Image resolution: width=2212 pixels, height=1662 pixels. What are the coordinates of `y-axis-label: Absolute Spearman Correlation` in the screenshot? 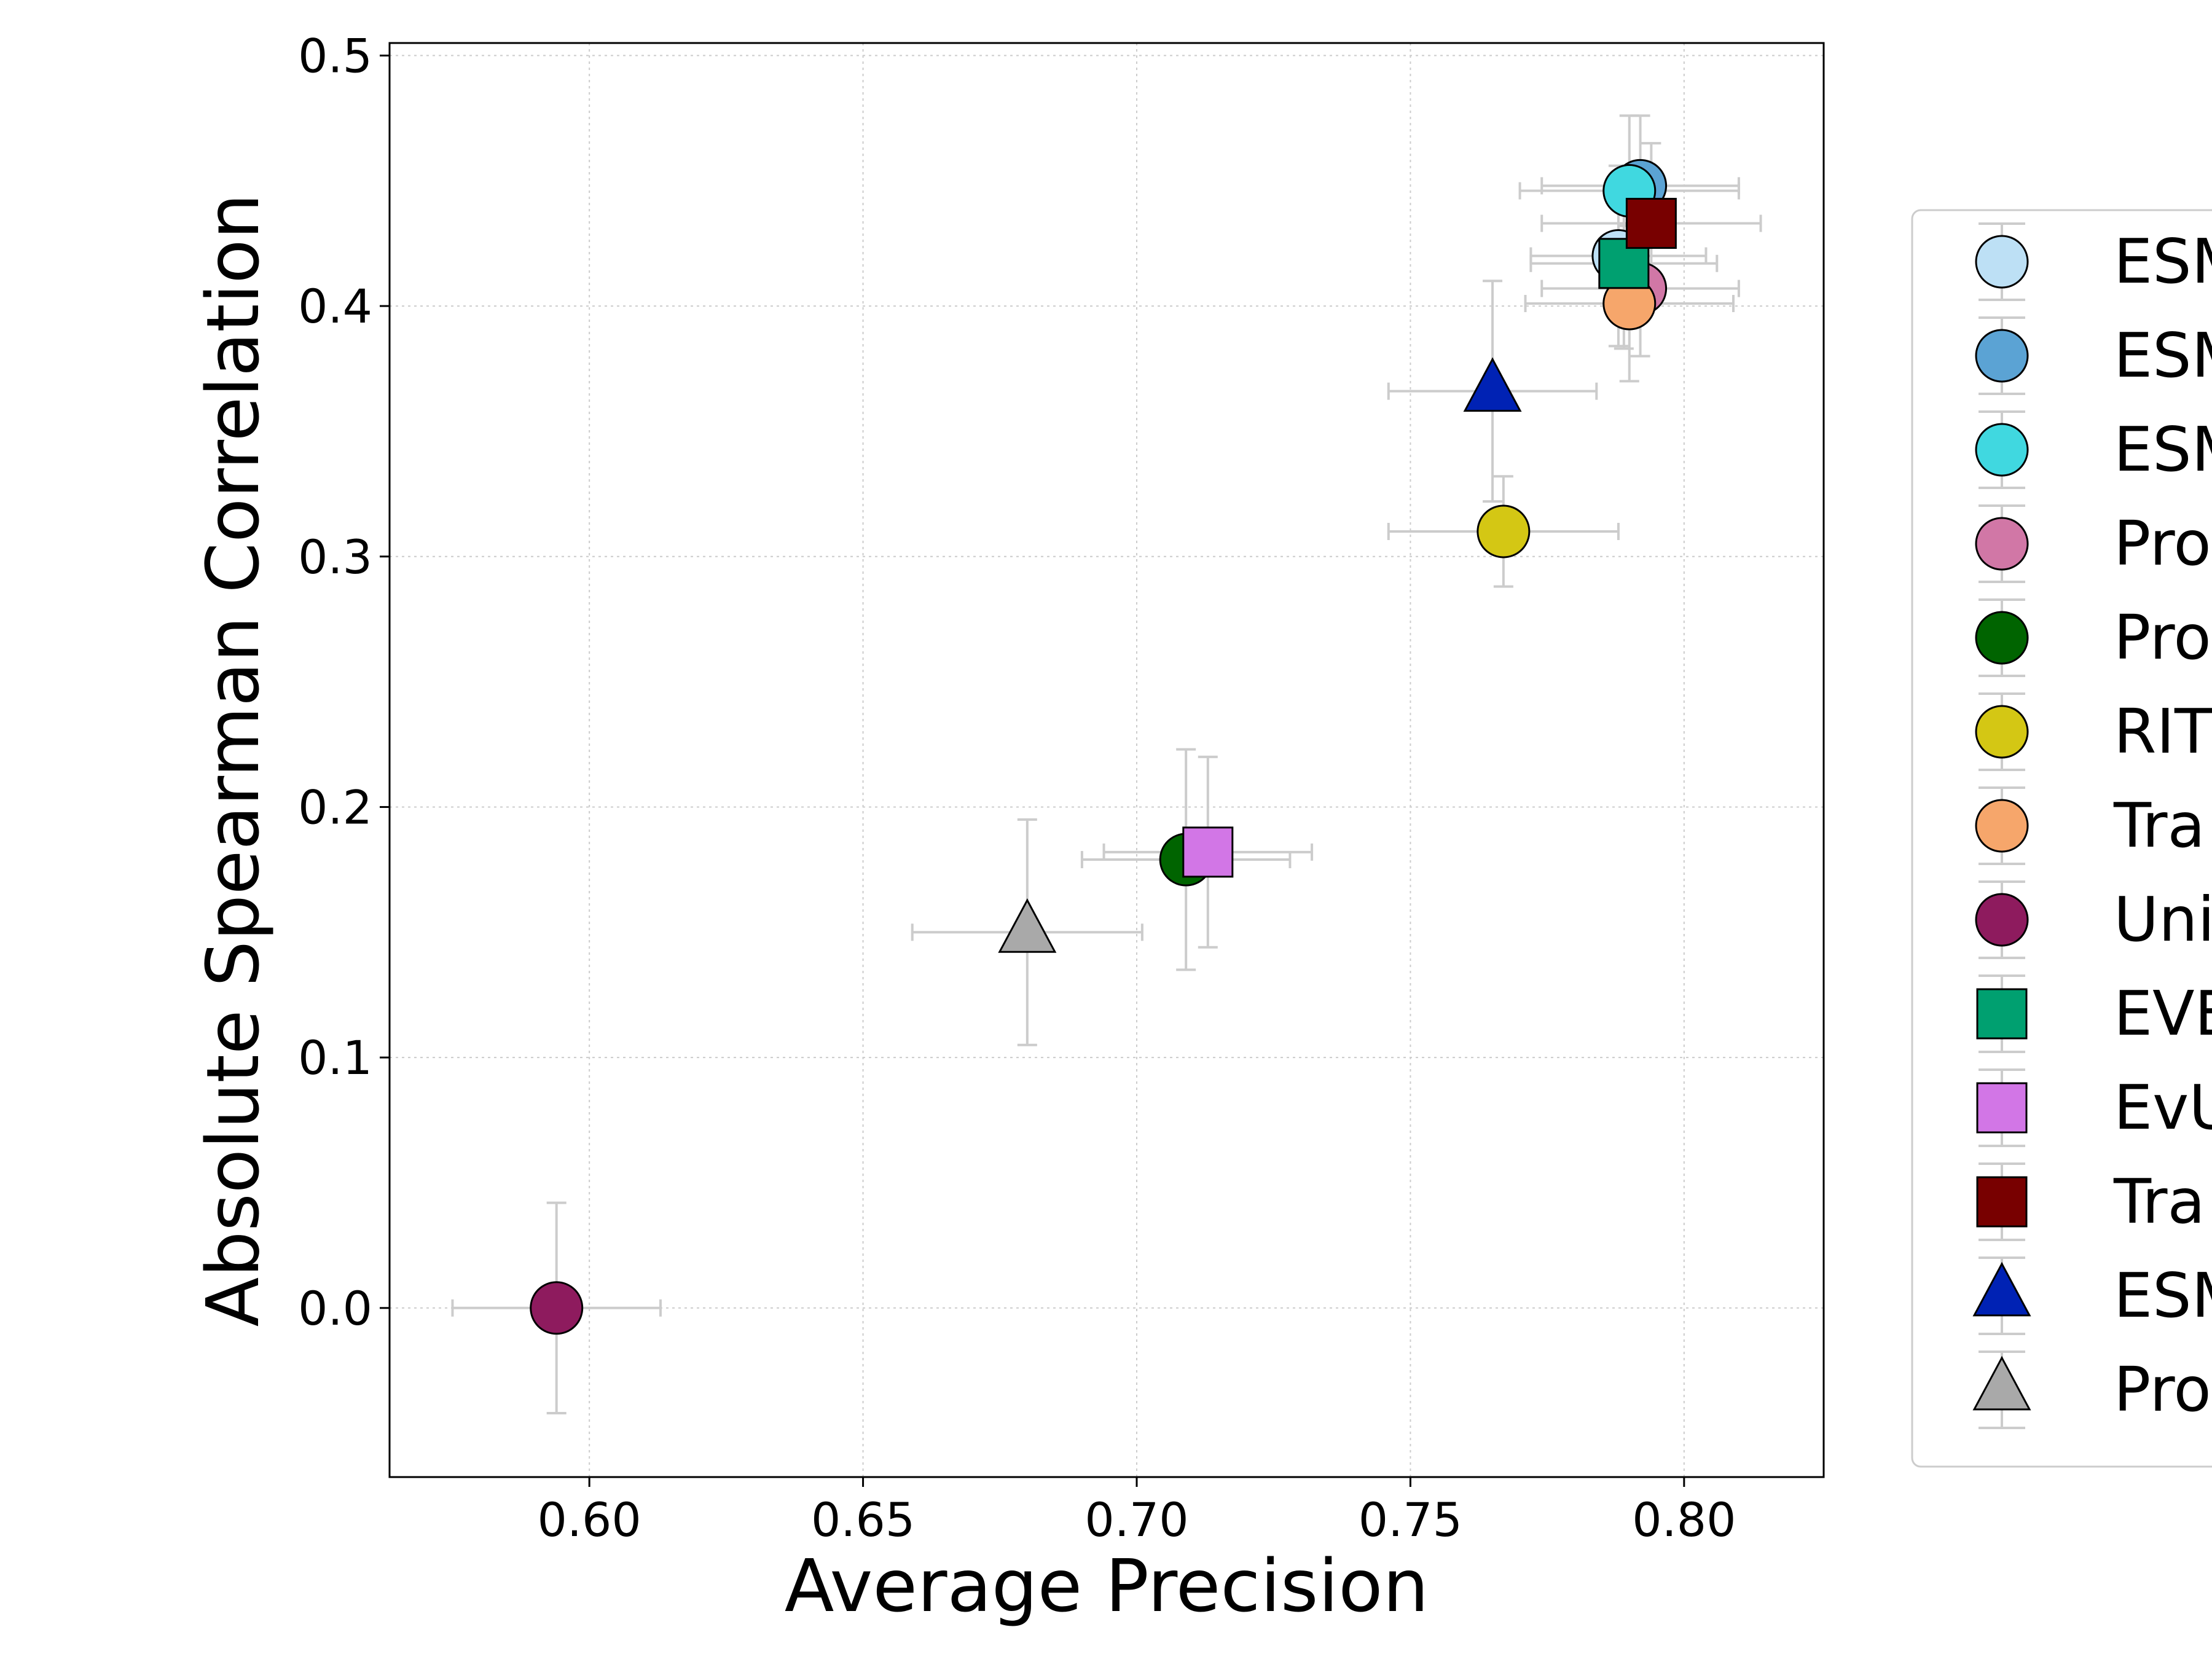 It's located at (232, 760).